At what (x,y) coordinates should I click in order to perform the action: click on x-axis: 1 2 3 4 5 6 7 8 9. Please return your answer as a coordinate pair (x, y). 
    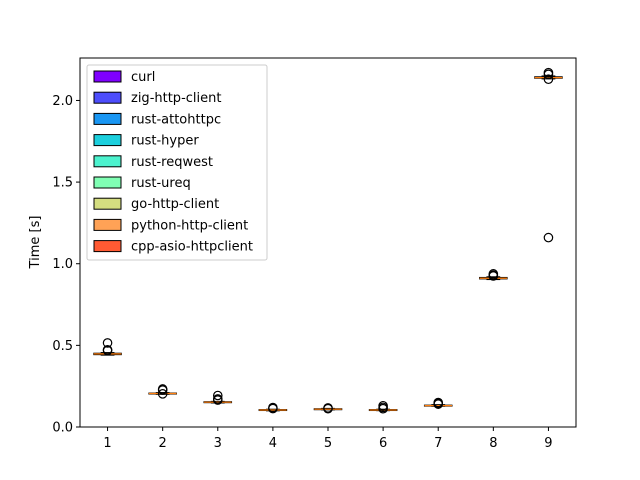
    Looking at the image, I should click on (328, 439).